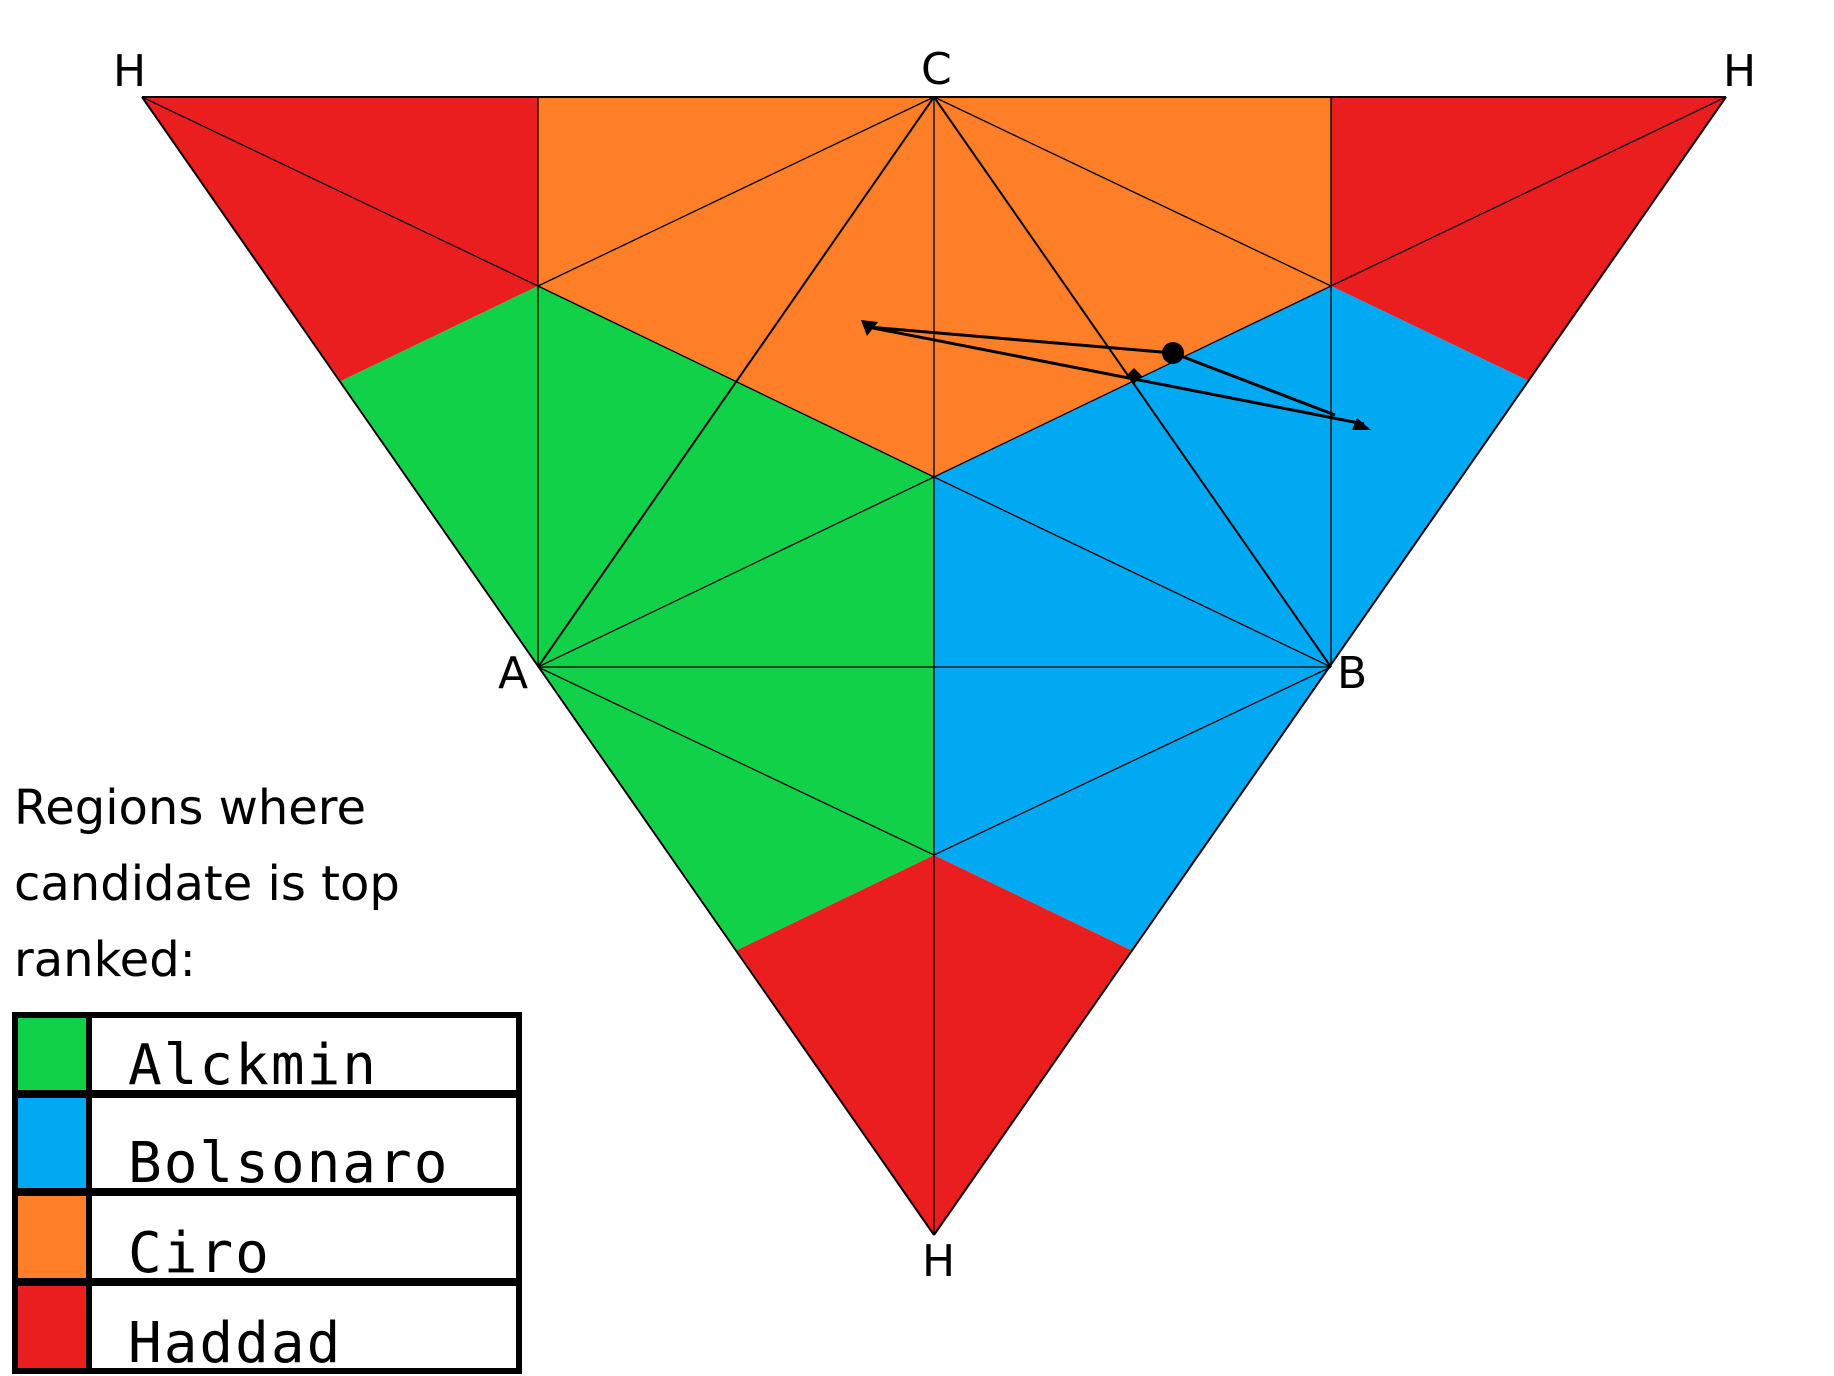 The image size is (1834, 1376). Describe the element at coordinates (736, 572) in the screenshot. I see `diagonal-a-center` at that location.